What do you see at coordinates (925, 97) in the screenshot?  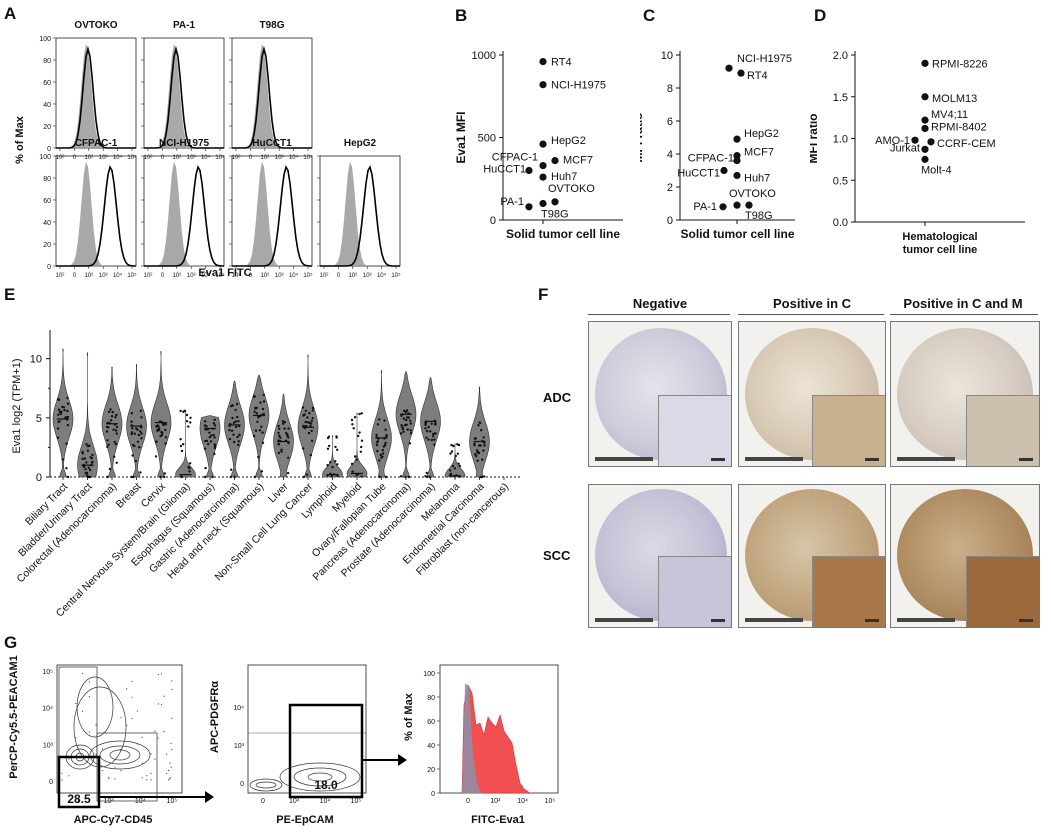 I see `data-point-molm13` at bounding box center [925, 97].